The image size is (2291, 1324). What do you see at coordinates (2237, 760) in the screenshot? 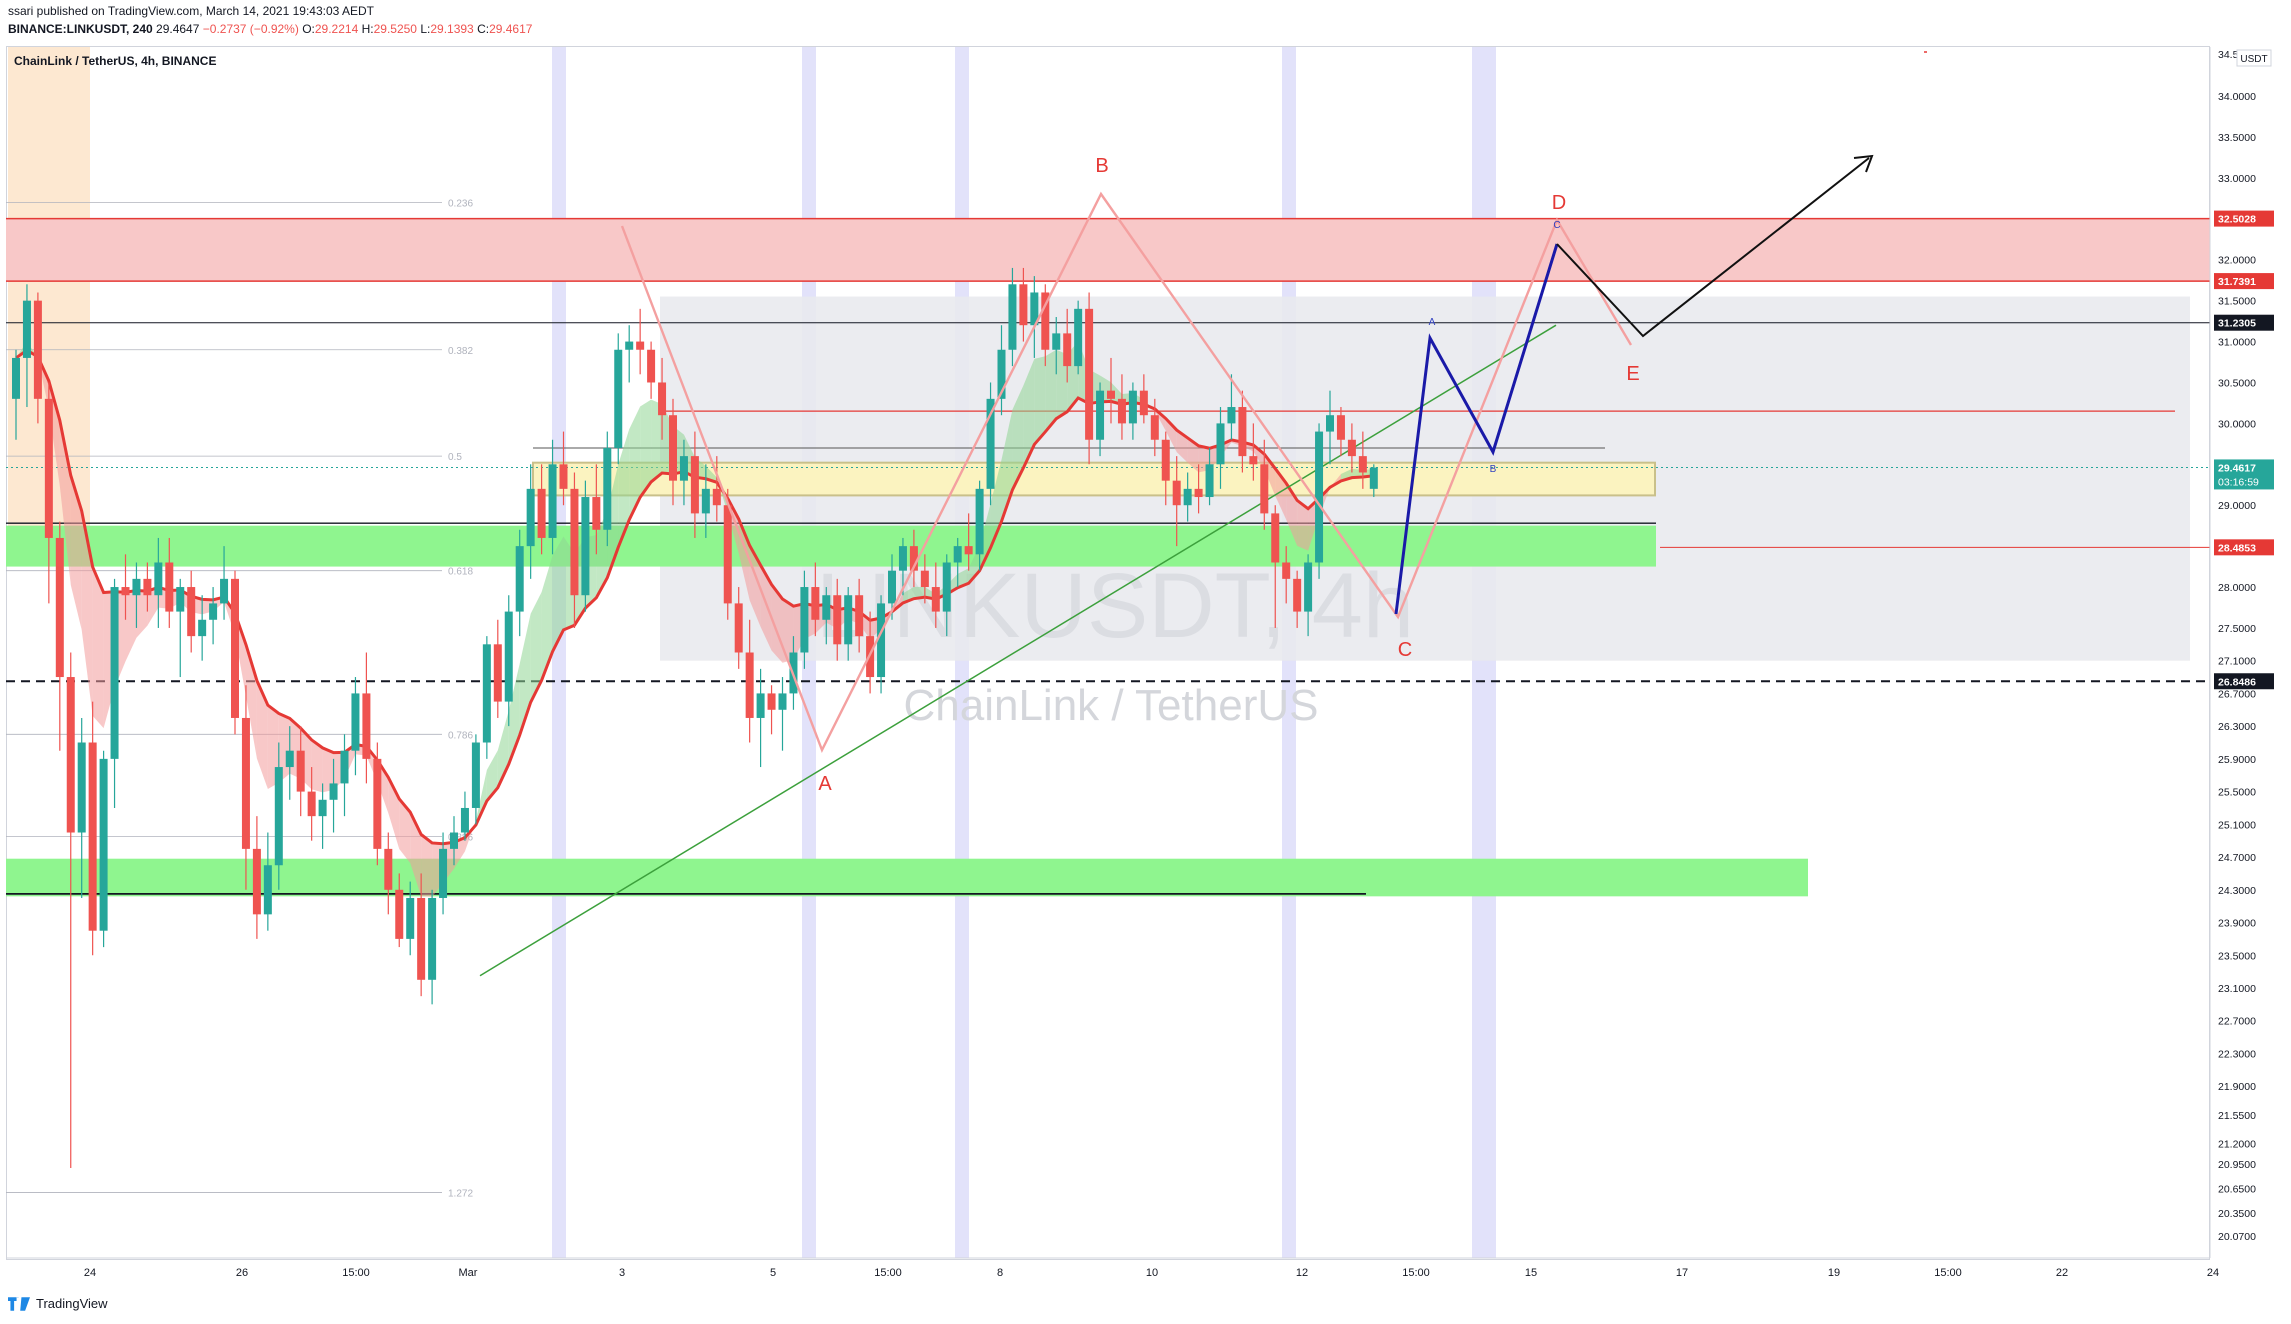
I see `price-tick-label: 25.9000` at bounding box center [2237, 760].